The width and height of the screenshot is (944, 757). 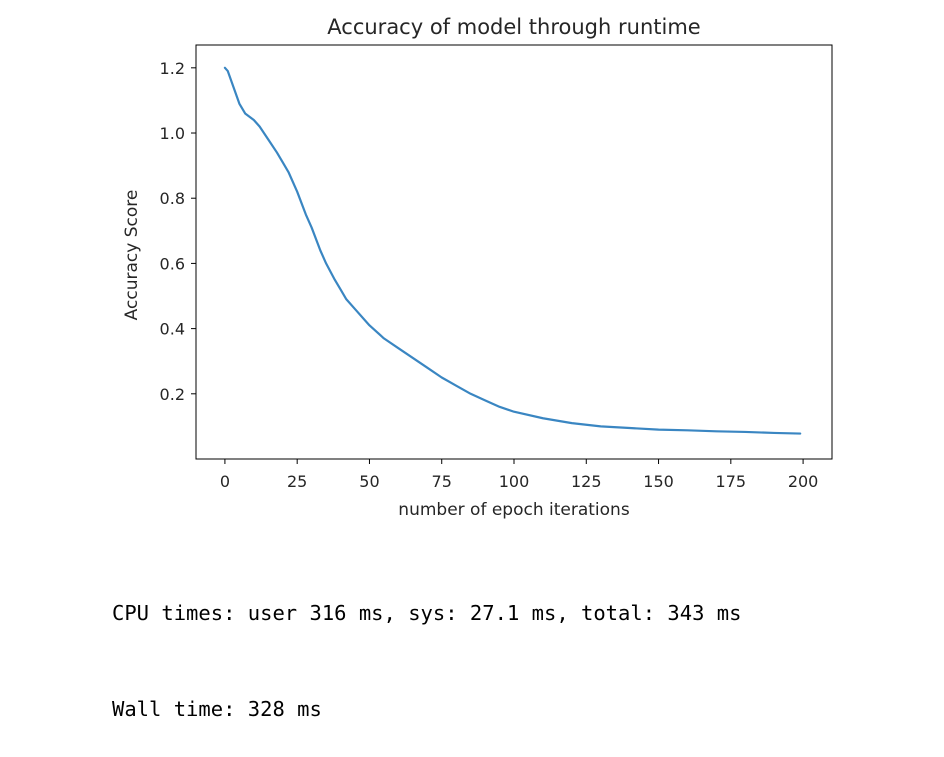 I want to click on y-axis: 0.2 0.4 0.6 0.8 1.0 1.2, so click(x=178, y=231).